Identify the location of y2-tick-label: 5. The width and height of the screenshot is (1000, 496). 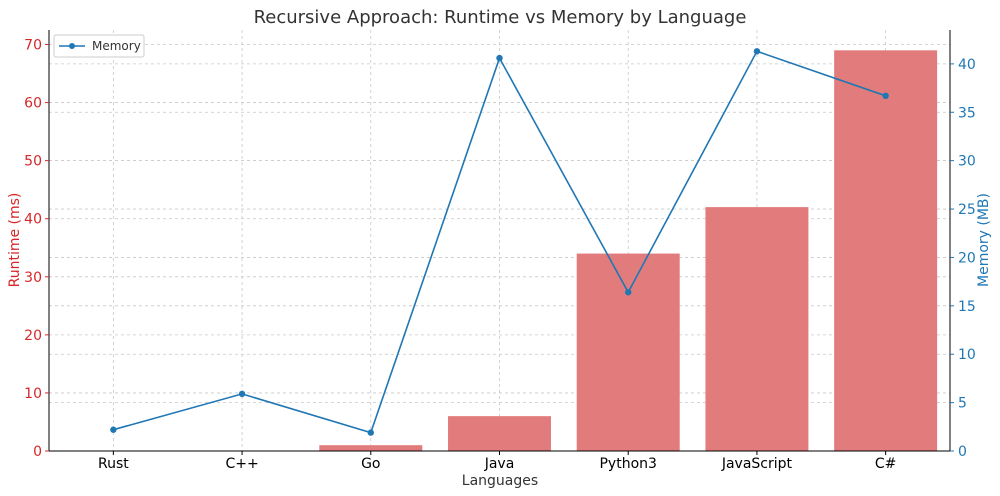
(962, 404).